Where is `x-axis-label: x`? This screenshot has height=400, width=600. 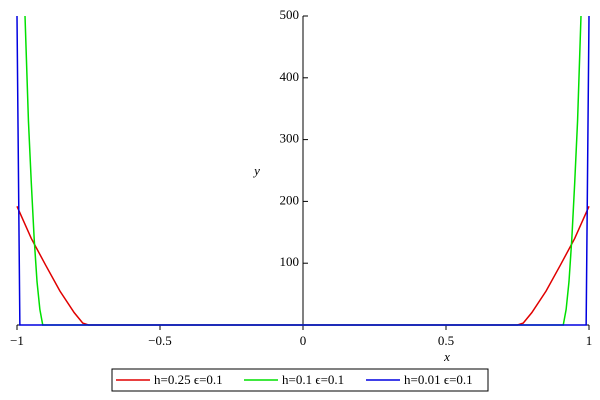
x-axis-label: x is located at coordinates (446, 356).